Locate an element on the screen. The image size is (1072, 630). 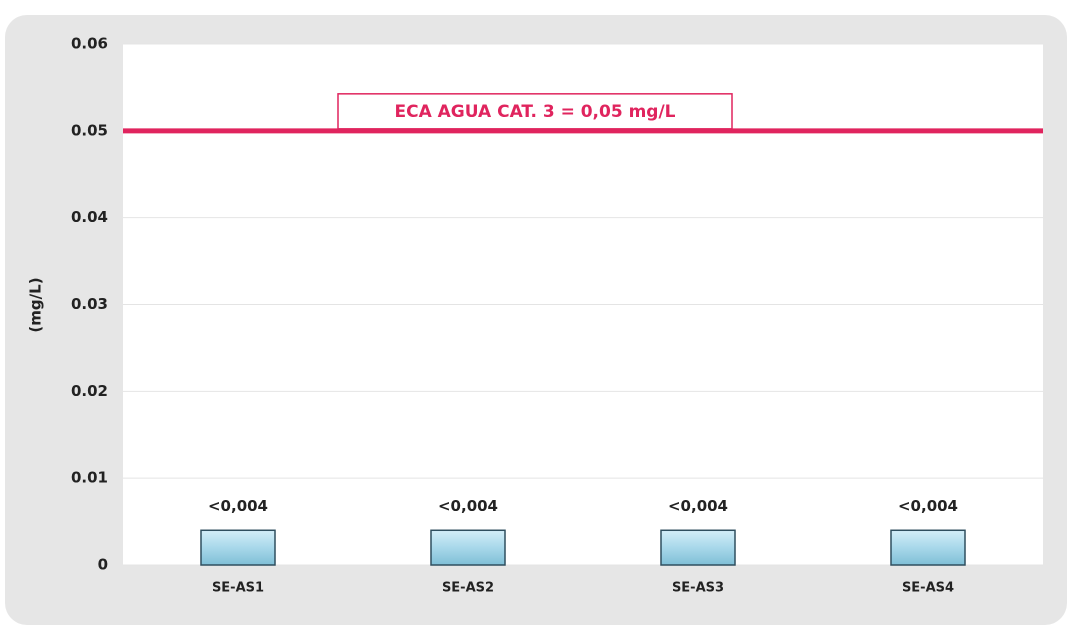
x-tick-label: SE-AS1 is located at coordinates (238, 588).